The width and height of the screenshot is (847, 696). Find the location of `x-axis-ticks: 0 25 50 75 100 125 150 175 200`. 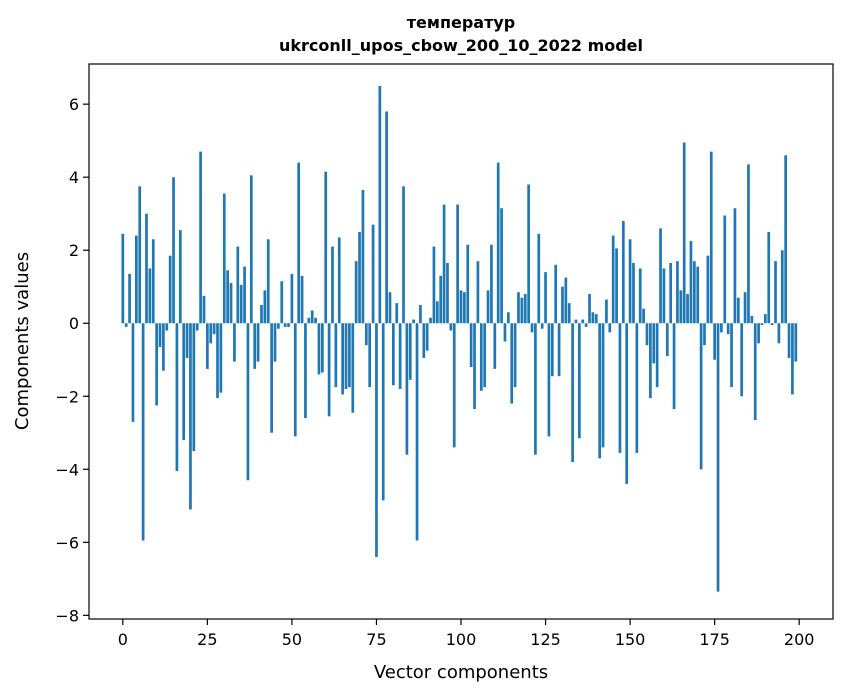

x-axis-ticks: 0 25 50 75 100 125 150 175 200 is located at coordinates (466, 634).